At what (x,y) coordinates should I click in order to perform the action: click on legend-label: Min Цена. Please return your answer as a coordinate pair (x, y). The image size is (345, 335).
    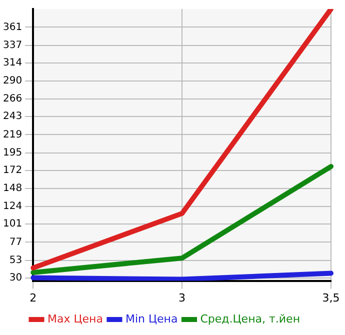
    Looking at the image, I should click on (151, 319).